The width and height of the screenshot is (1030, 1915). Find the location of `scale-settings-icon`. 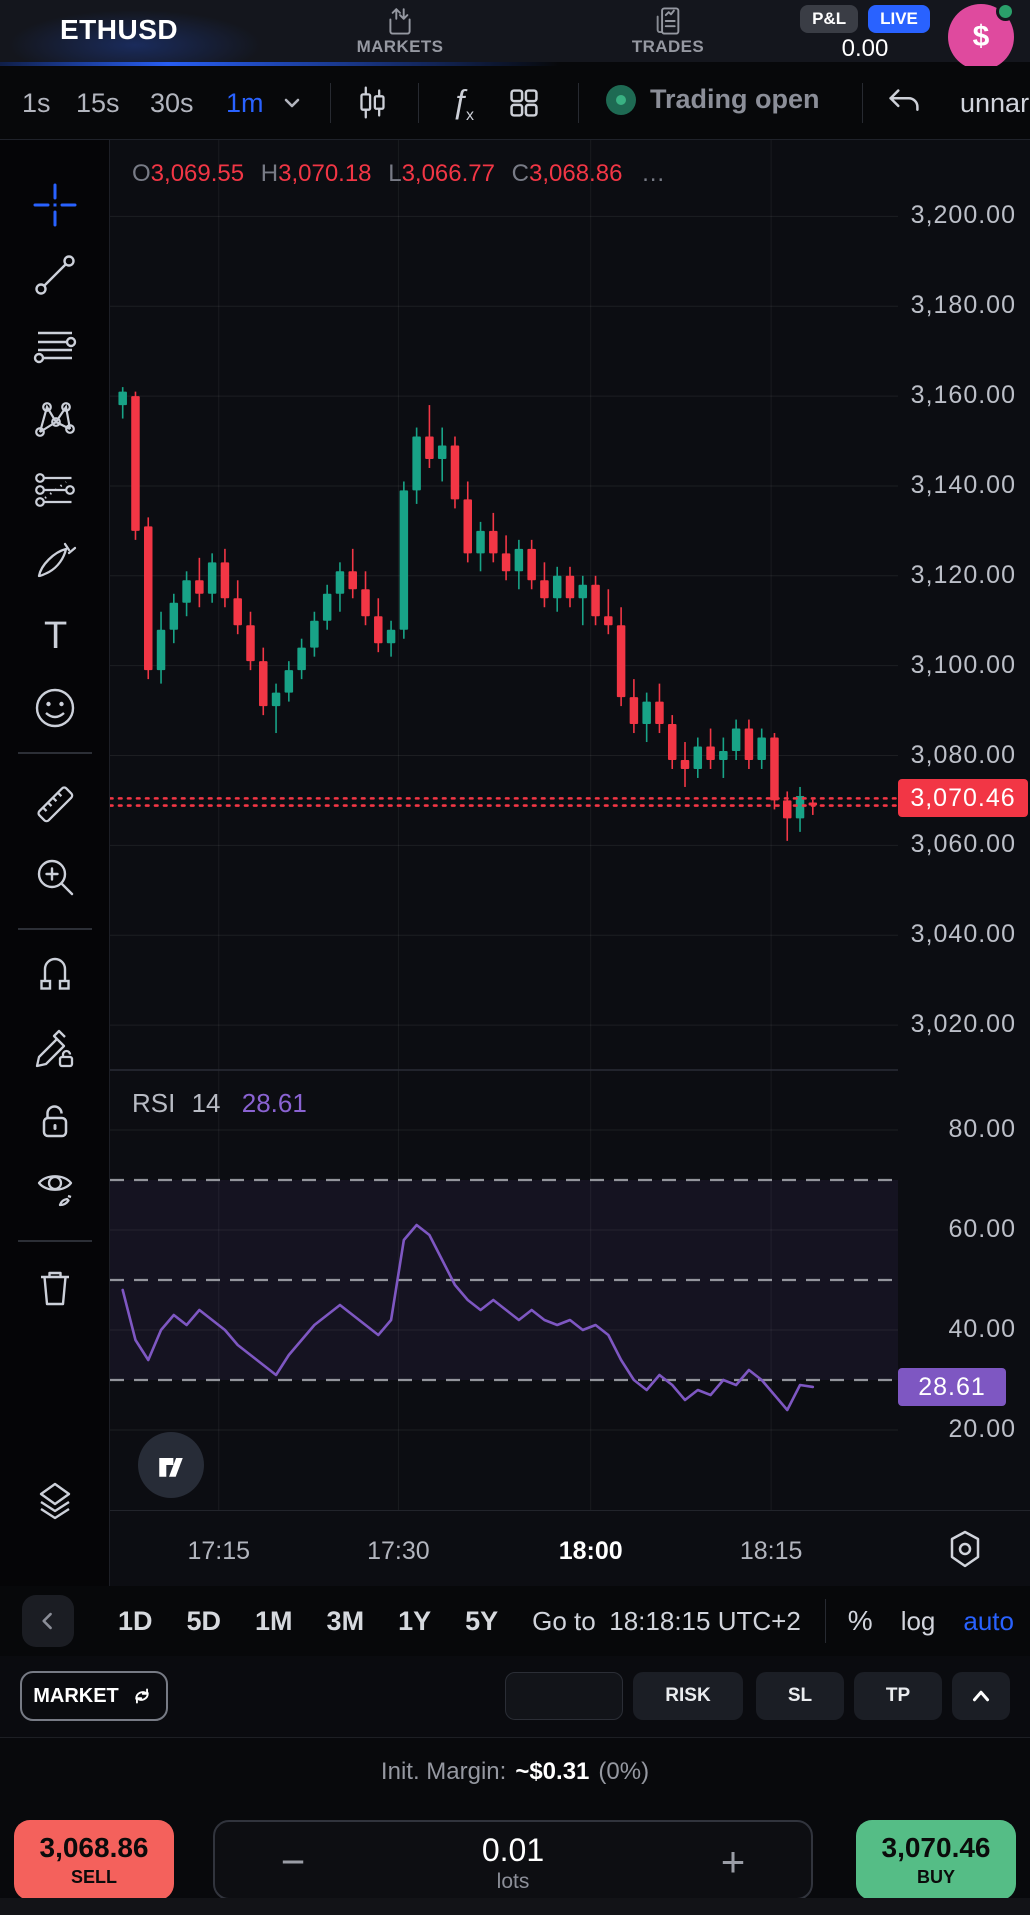

scale-settings-icon is located at coordinates (965, 1550).